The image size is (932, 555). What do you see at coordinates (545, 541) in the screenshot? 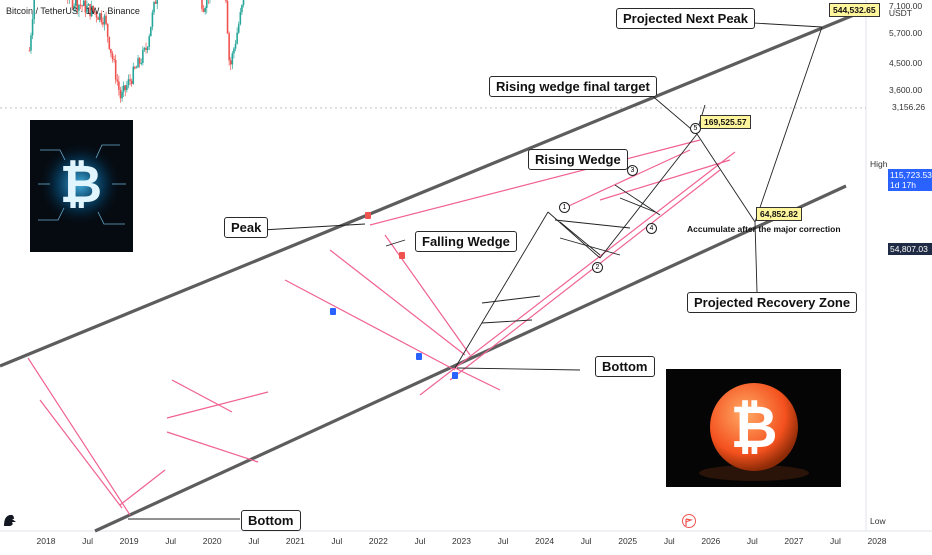
I see `time-tick-13: 2024` at bounding box center [545, 541].